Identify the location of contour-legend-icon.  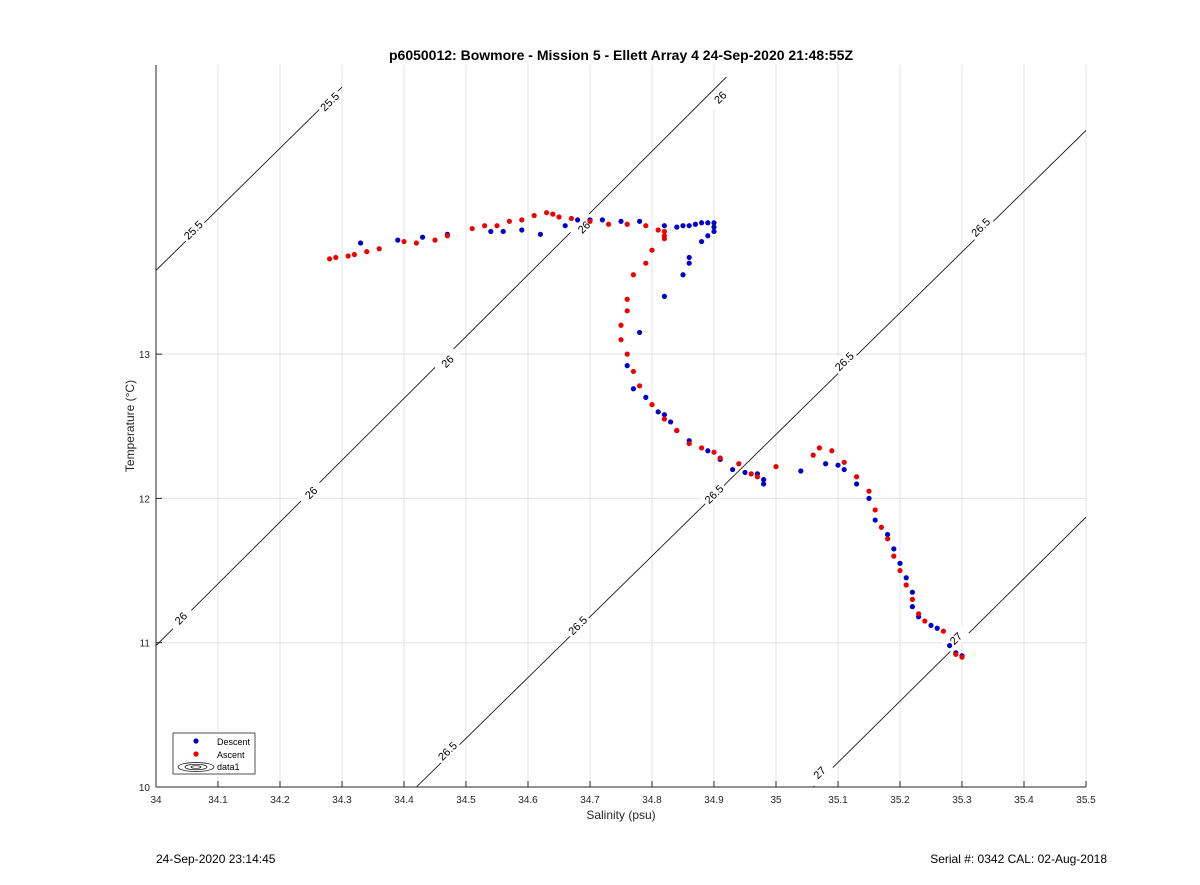
(196, 767).